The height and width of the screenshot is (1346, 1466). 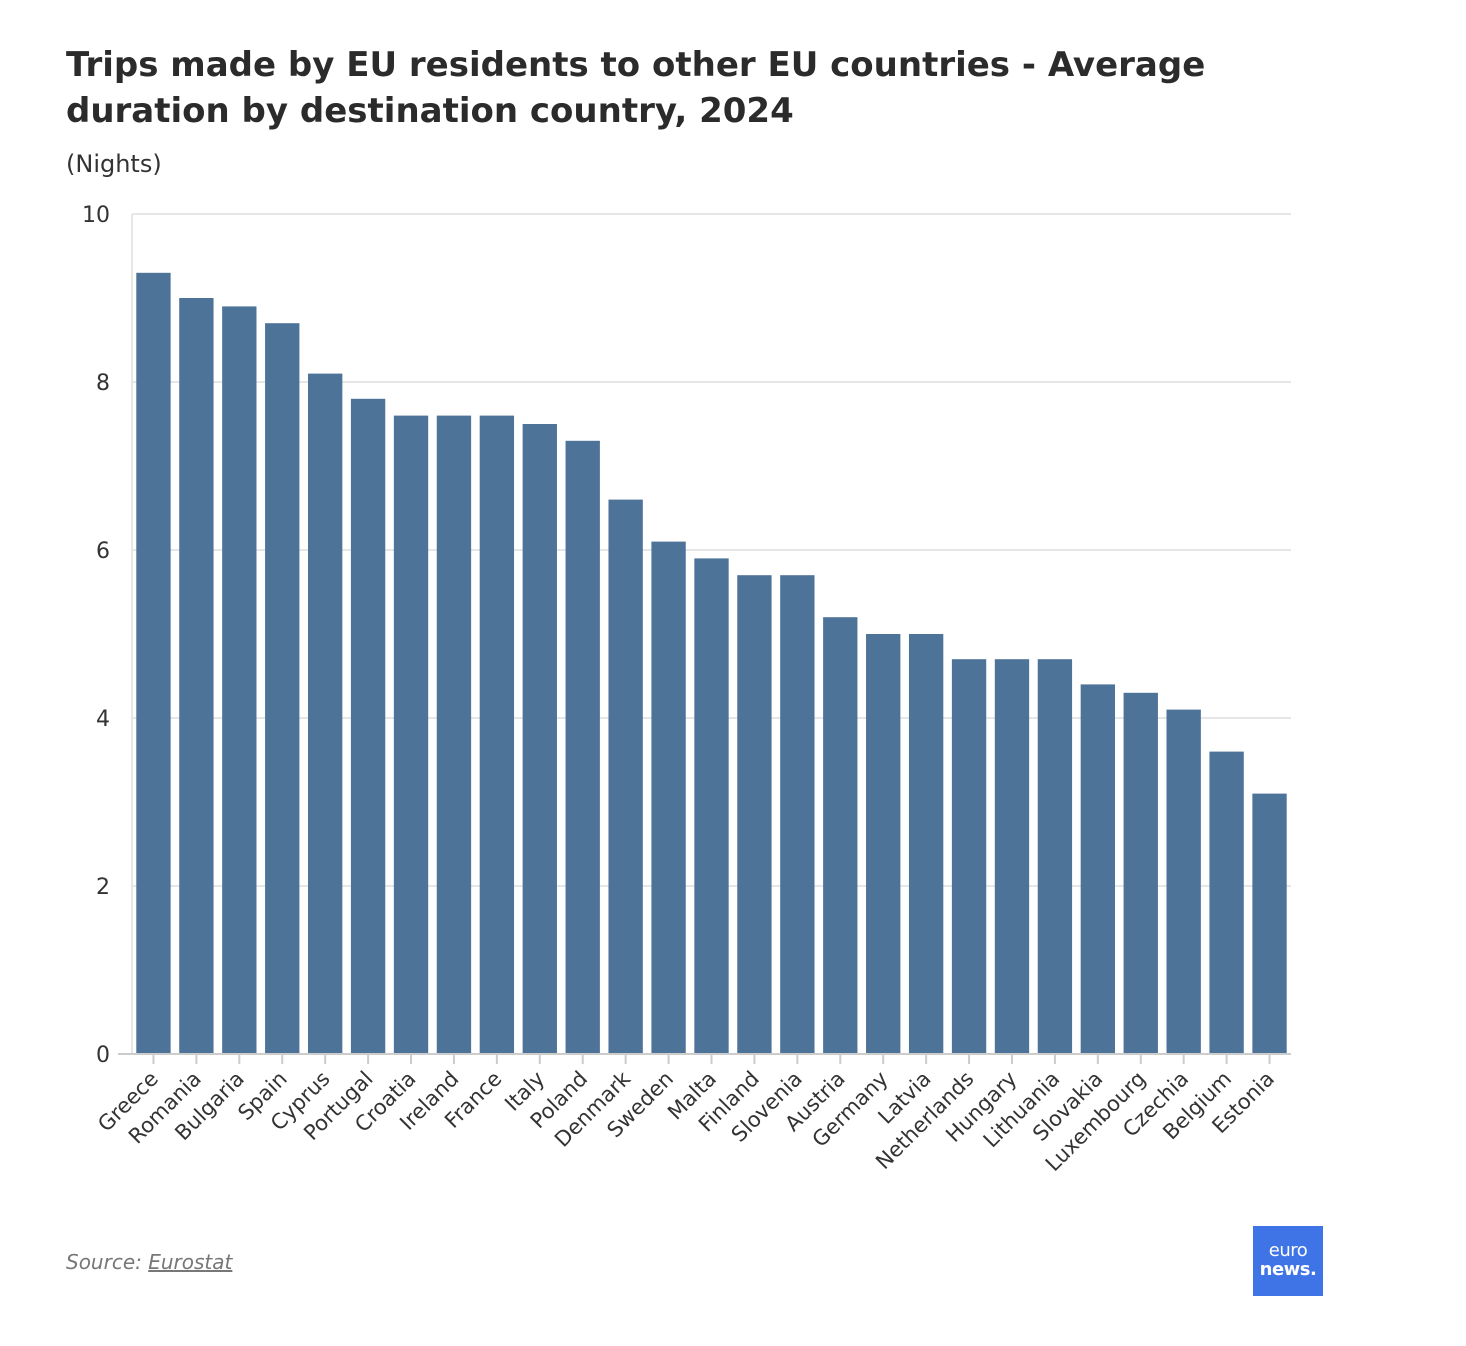 What do you see at coordinates (1140, 873) in the screenshot?
I see `bar-luxembourg` at bounding box center [1140, 873].